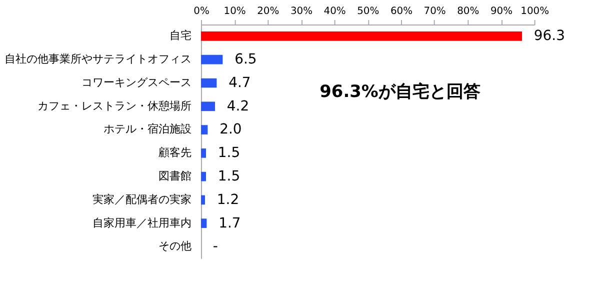  Describe the element at coordinates (148, 129) in the screenshot. I see `y-tick-label: ホテル・宿泊施設` at that location.